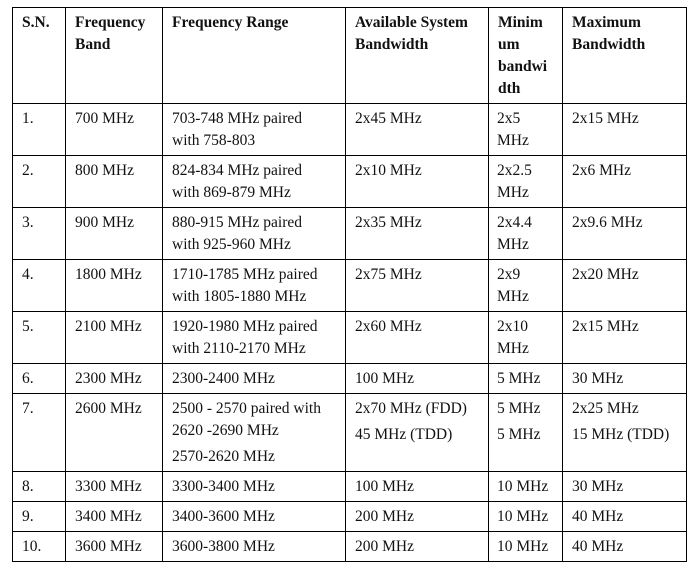 The height and width of the screenshot is (570, 698). I want to click on cell-available: 2x10 MHz, so click(417, 181).